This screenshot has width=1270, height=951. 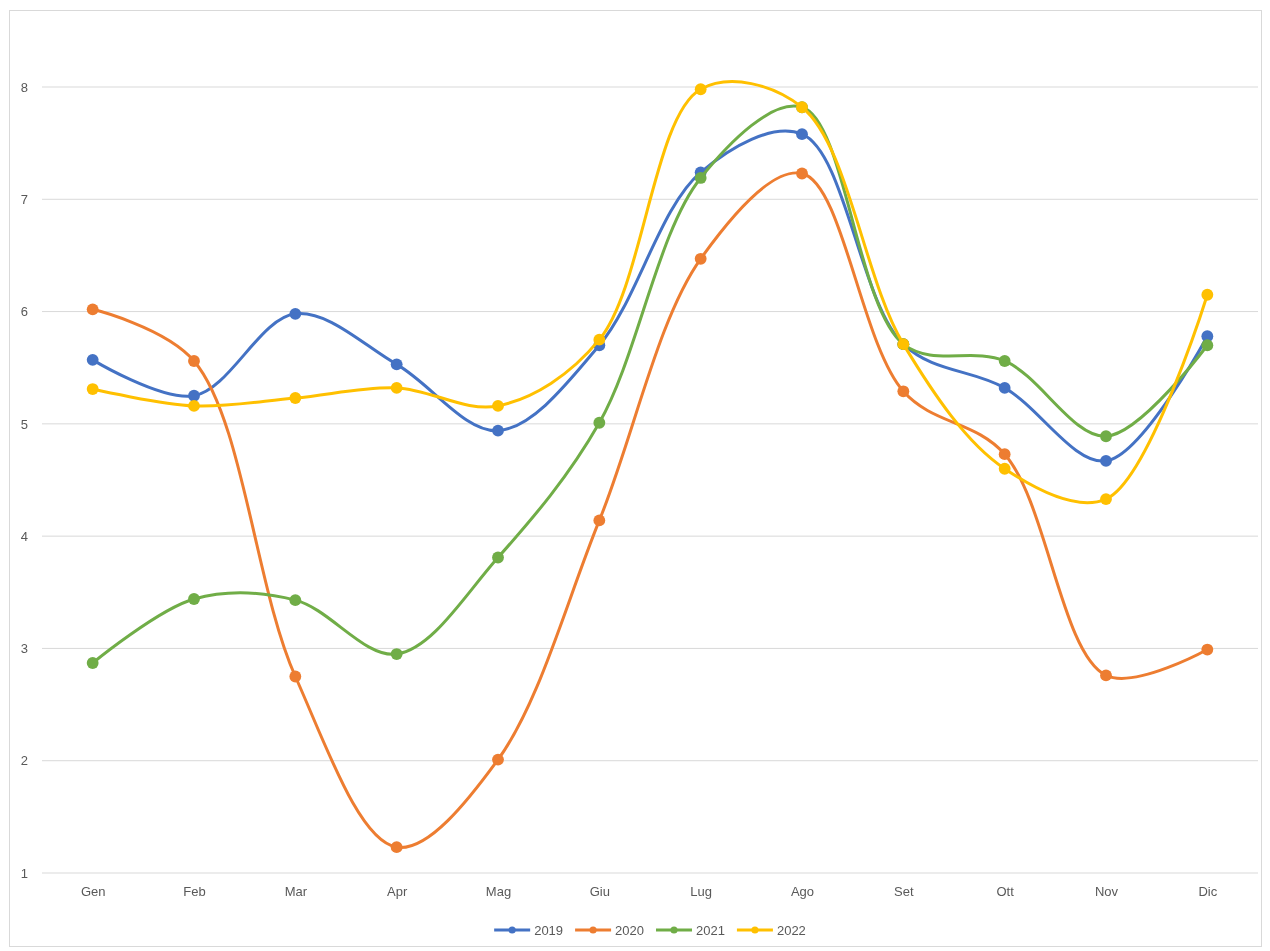 I want to click on x-tick-label: Ago, so click(x=802, y=892).